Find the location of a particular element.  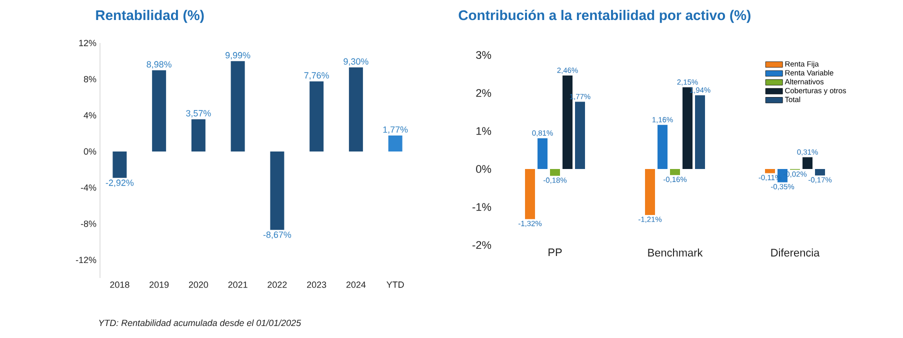

y-tick-label: -12% is located at coordinates (86, 260).